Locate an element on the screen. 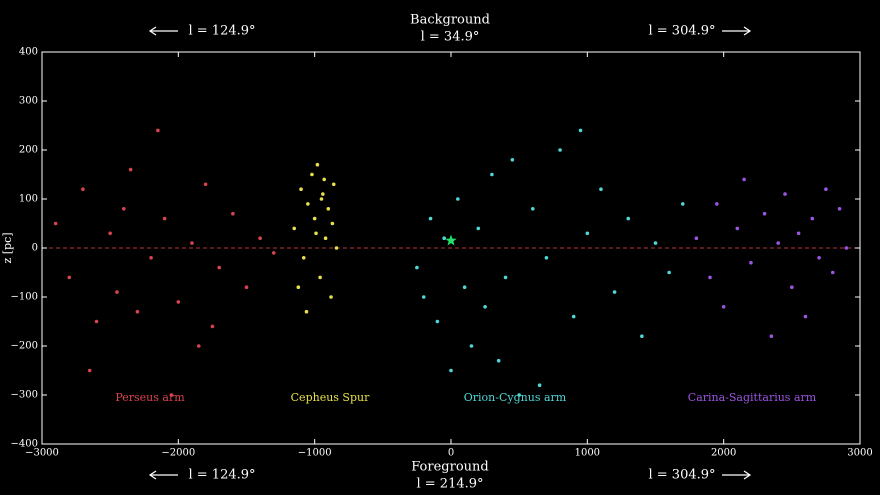 This screenshot has height=495, width=880. annotation: Foreground is located at coordinates (449, 467).